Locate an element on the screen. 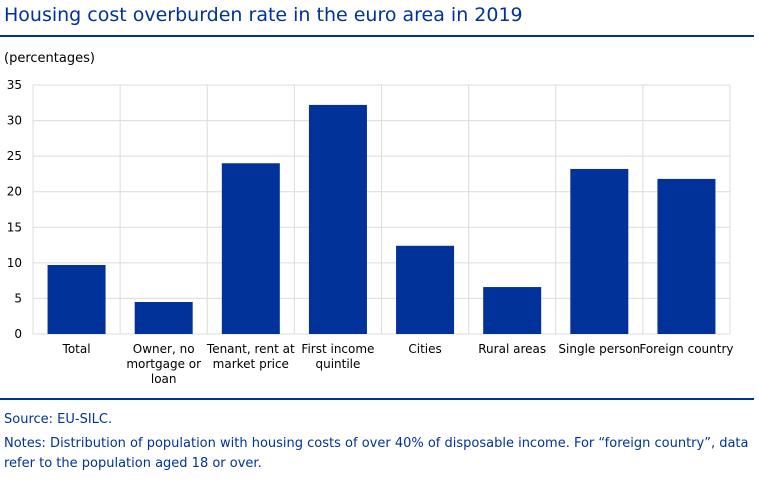  x-tick-label: First income quintile is located at coordinates (337, 356).